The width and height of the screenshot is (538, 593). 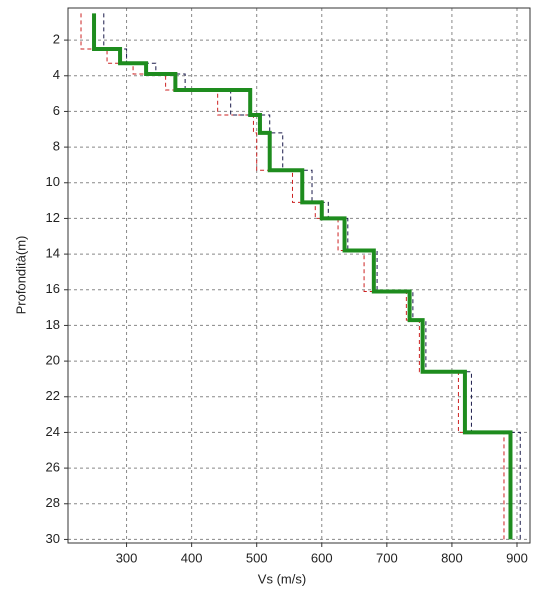 What do you see at coordinates (452, 557) in the screenshot?
I see `x-tick-label: 800` at bounding box center [452, 557].